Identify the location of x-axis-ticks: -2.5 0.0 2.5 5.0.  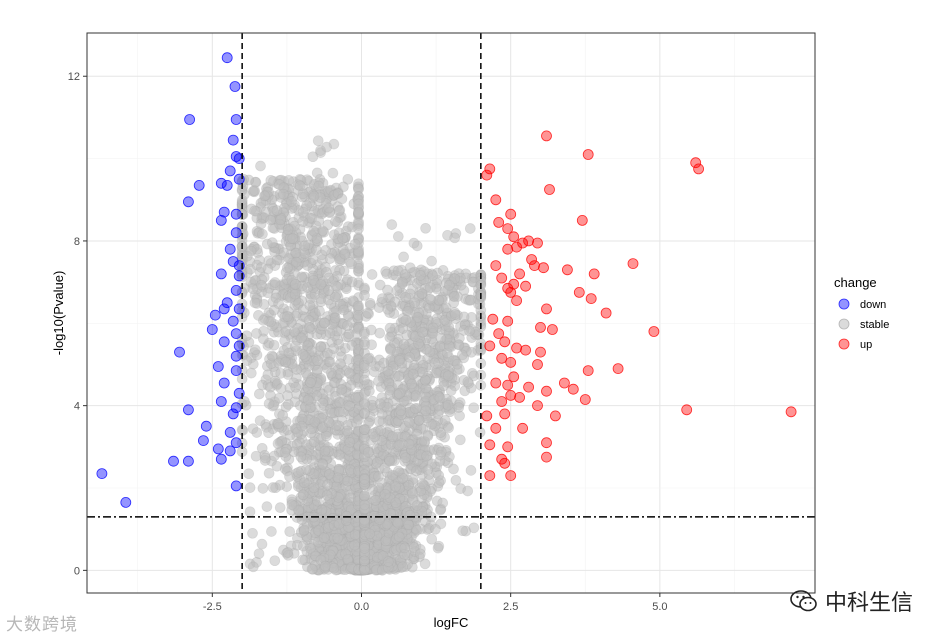
(435, 603).